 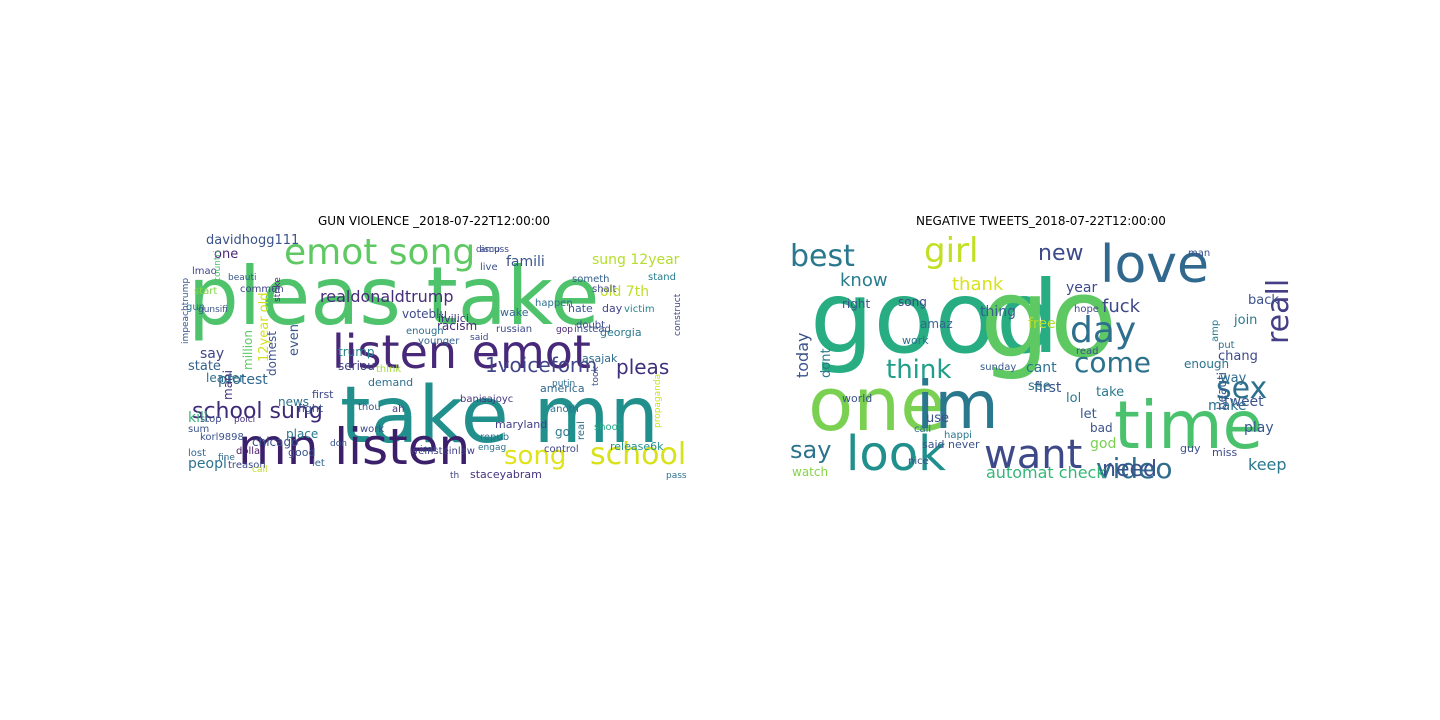 I want to click on word-america: america, so click(x=562, y=388).